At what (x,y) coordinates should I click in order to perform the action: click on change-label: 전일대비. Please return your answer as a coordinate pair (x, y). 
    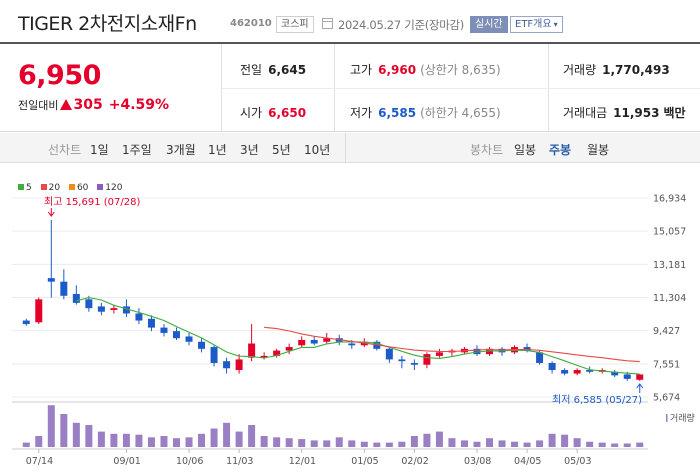
    Looking at the image, I should click on (38, 105).